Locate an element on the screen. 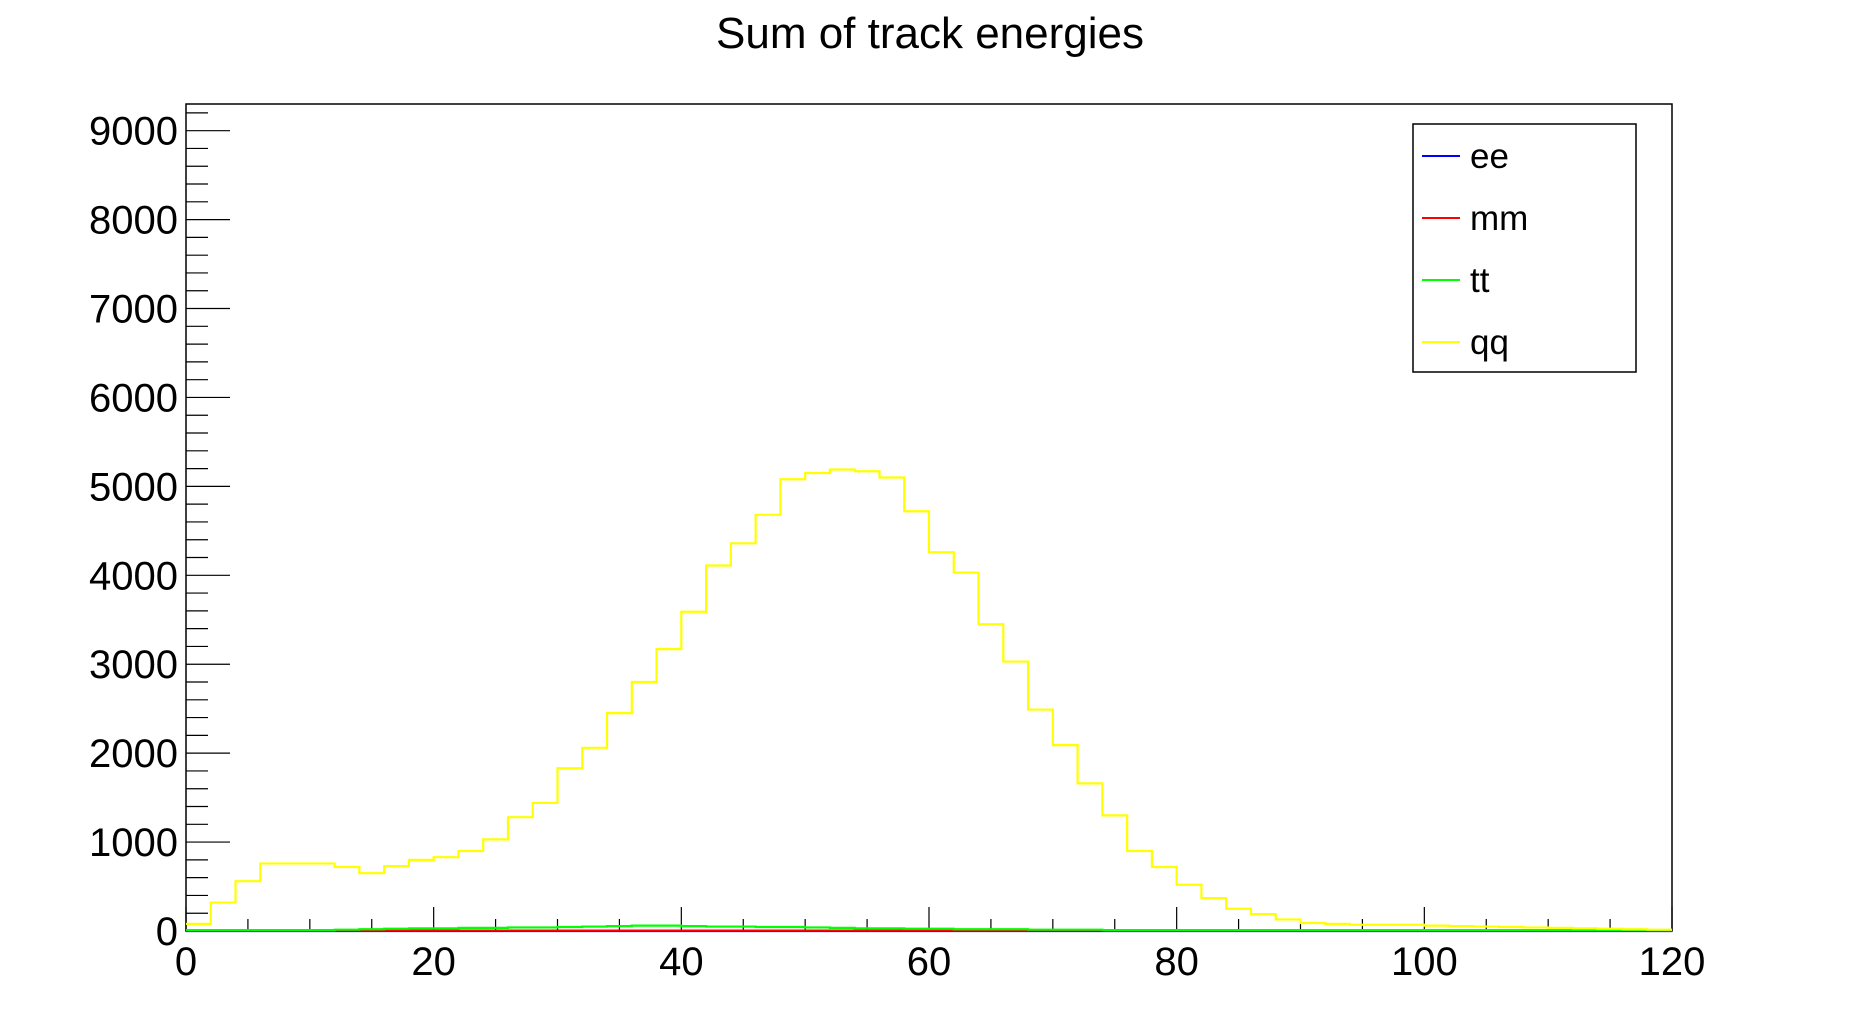 The width and height of the screenshot is (1851, 1035). y-tick-label: 3000 is located at coordinates (133, 665).